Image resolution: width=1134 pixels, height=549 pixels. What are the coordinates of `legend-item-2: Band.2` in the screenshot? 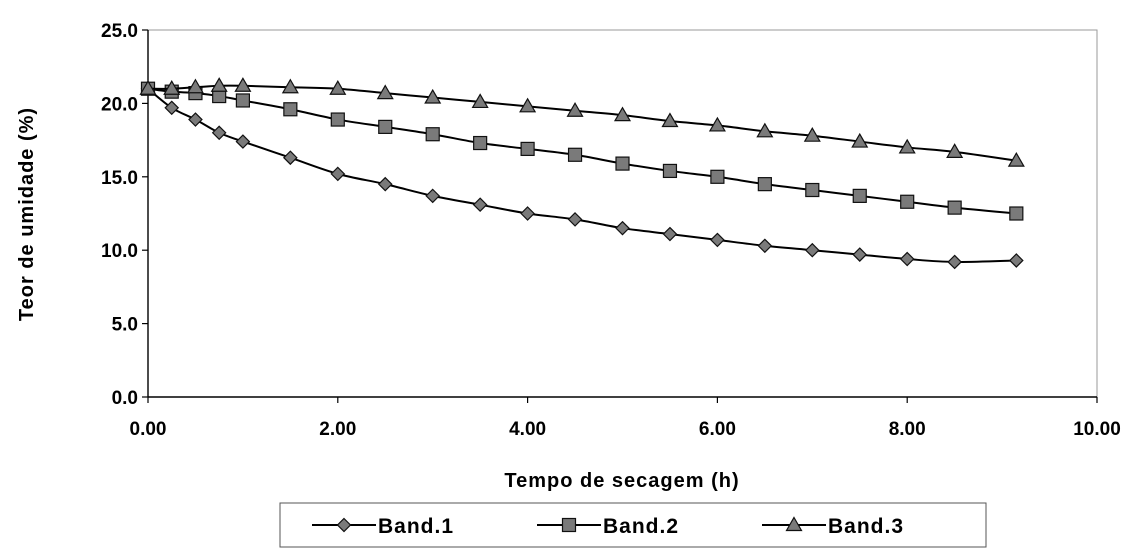 It's located at (608, 526).